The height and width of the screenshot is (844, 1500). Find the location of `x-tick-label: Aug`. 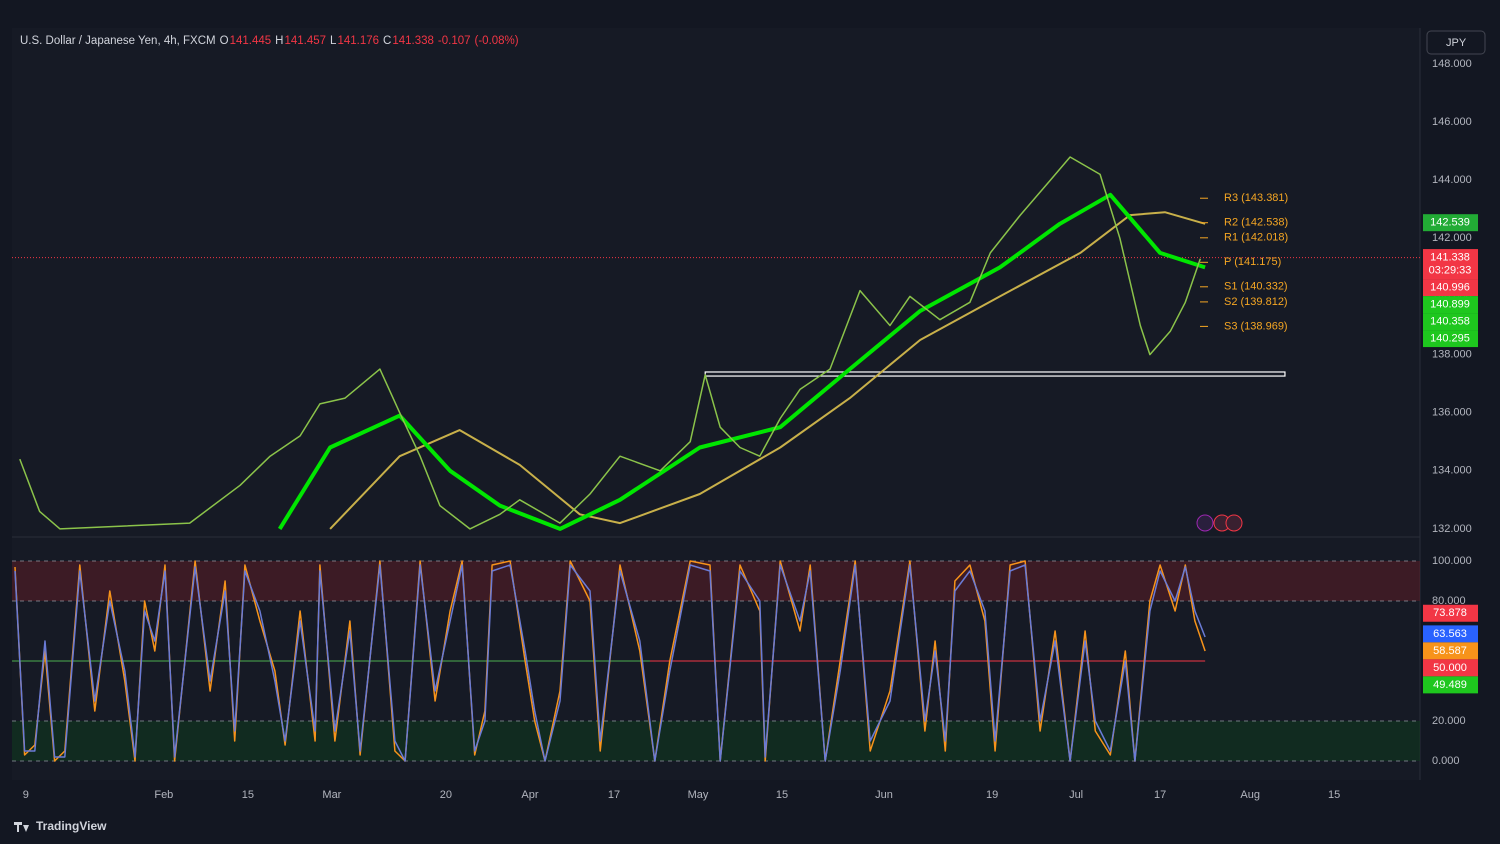

x-tick-label: Aug is located at coordinates (1250, 795).